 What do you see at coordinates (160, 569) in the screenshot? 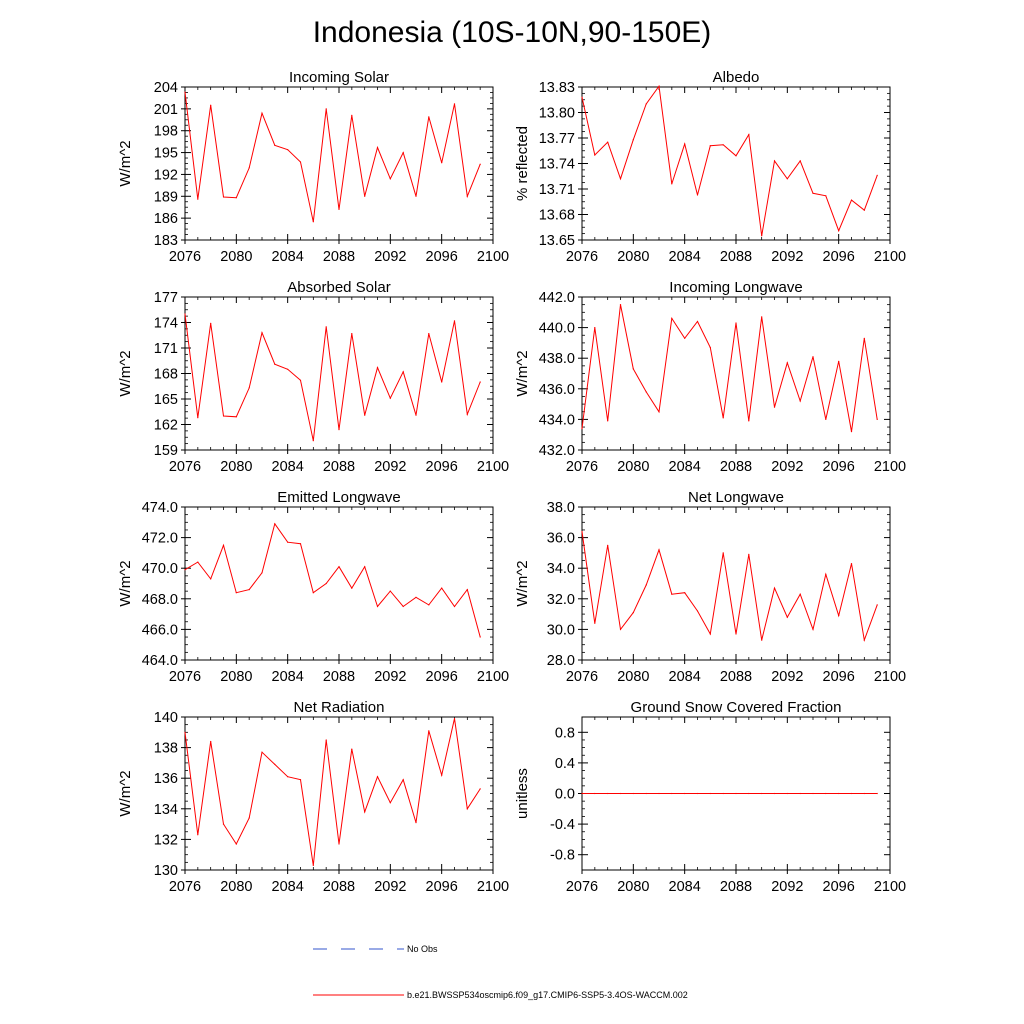
I see `y-tick-label: 470.0` at bounding box center [160, 569].